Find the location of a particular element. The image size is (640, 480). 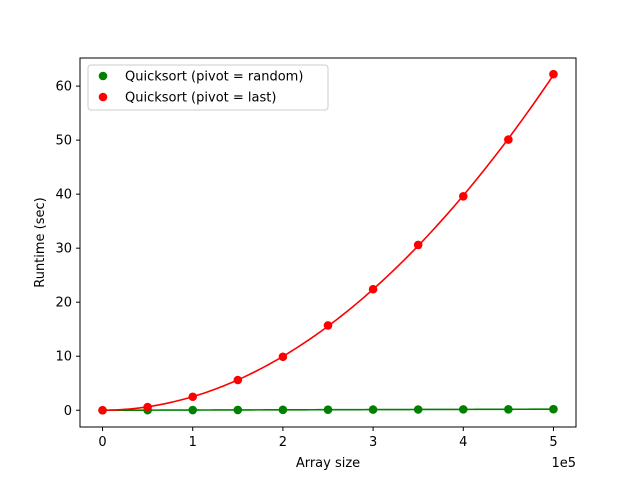

y-axis-label: Runtime (sec) is located at coordinates (40, 242).